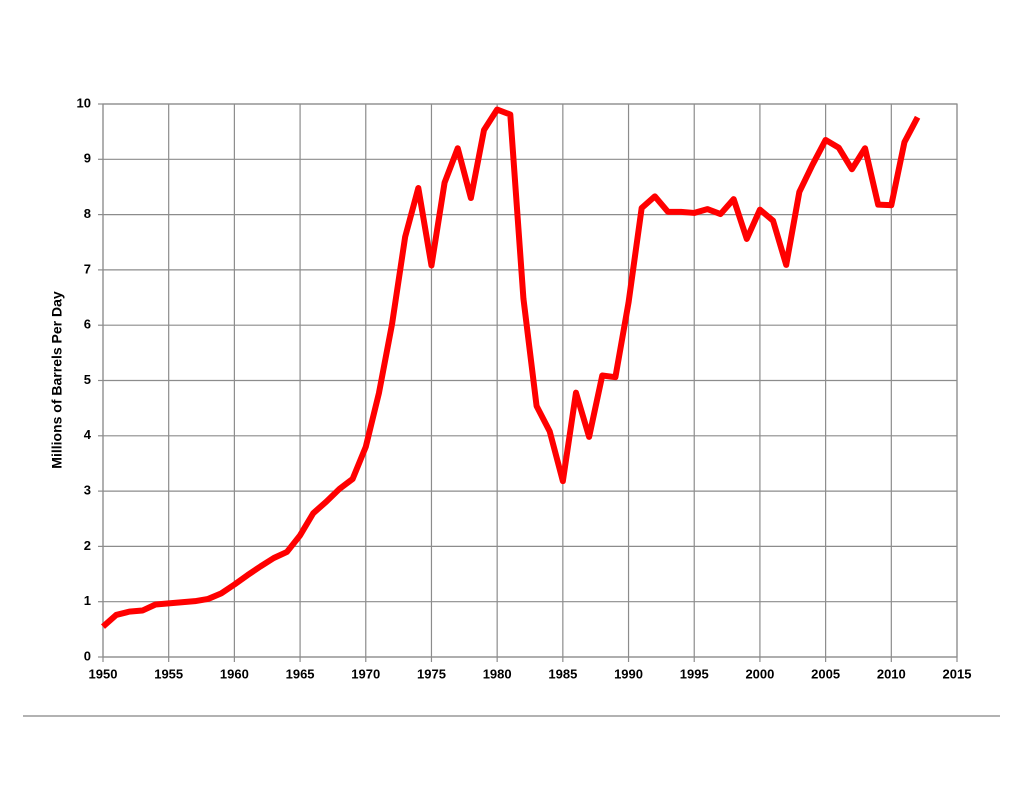 The height and width of the screenshot is (791, 1024). What do you see at coordinates (87, 268) in the screenshot?
I see `y-tick-label: 7` at bounding box center [87, 268].